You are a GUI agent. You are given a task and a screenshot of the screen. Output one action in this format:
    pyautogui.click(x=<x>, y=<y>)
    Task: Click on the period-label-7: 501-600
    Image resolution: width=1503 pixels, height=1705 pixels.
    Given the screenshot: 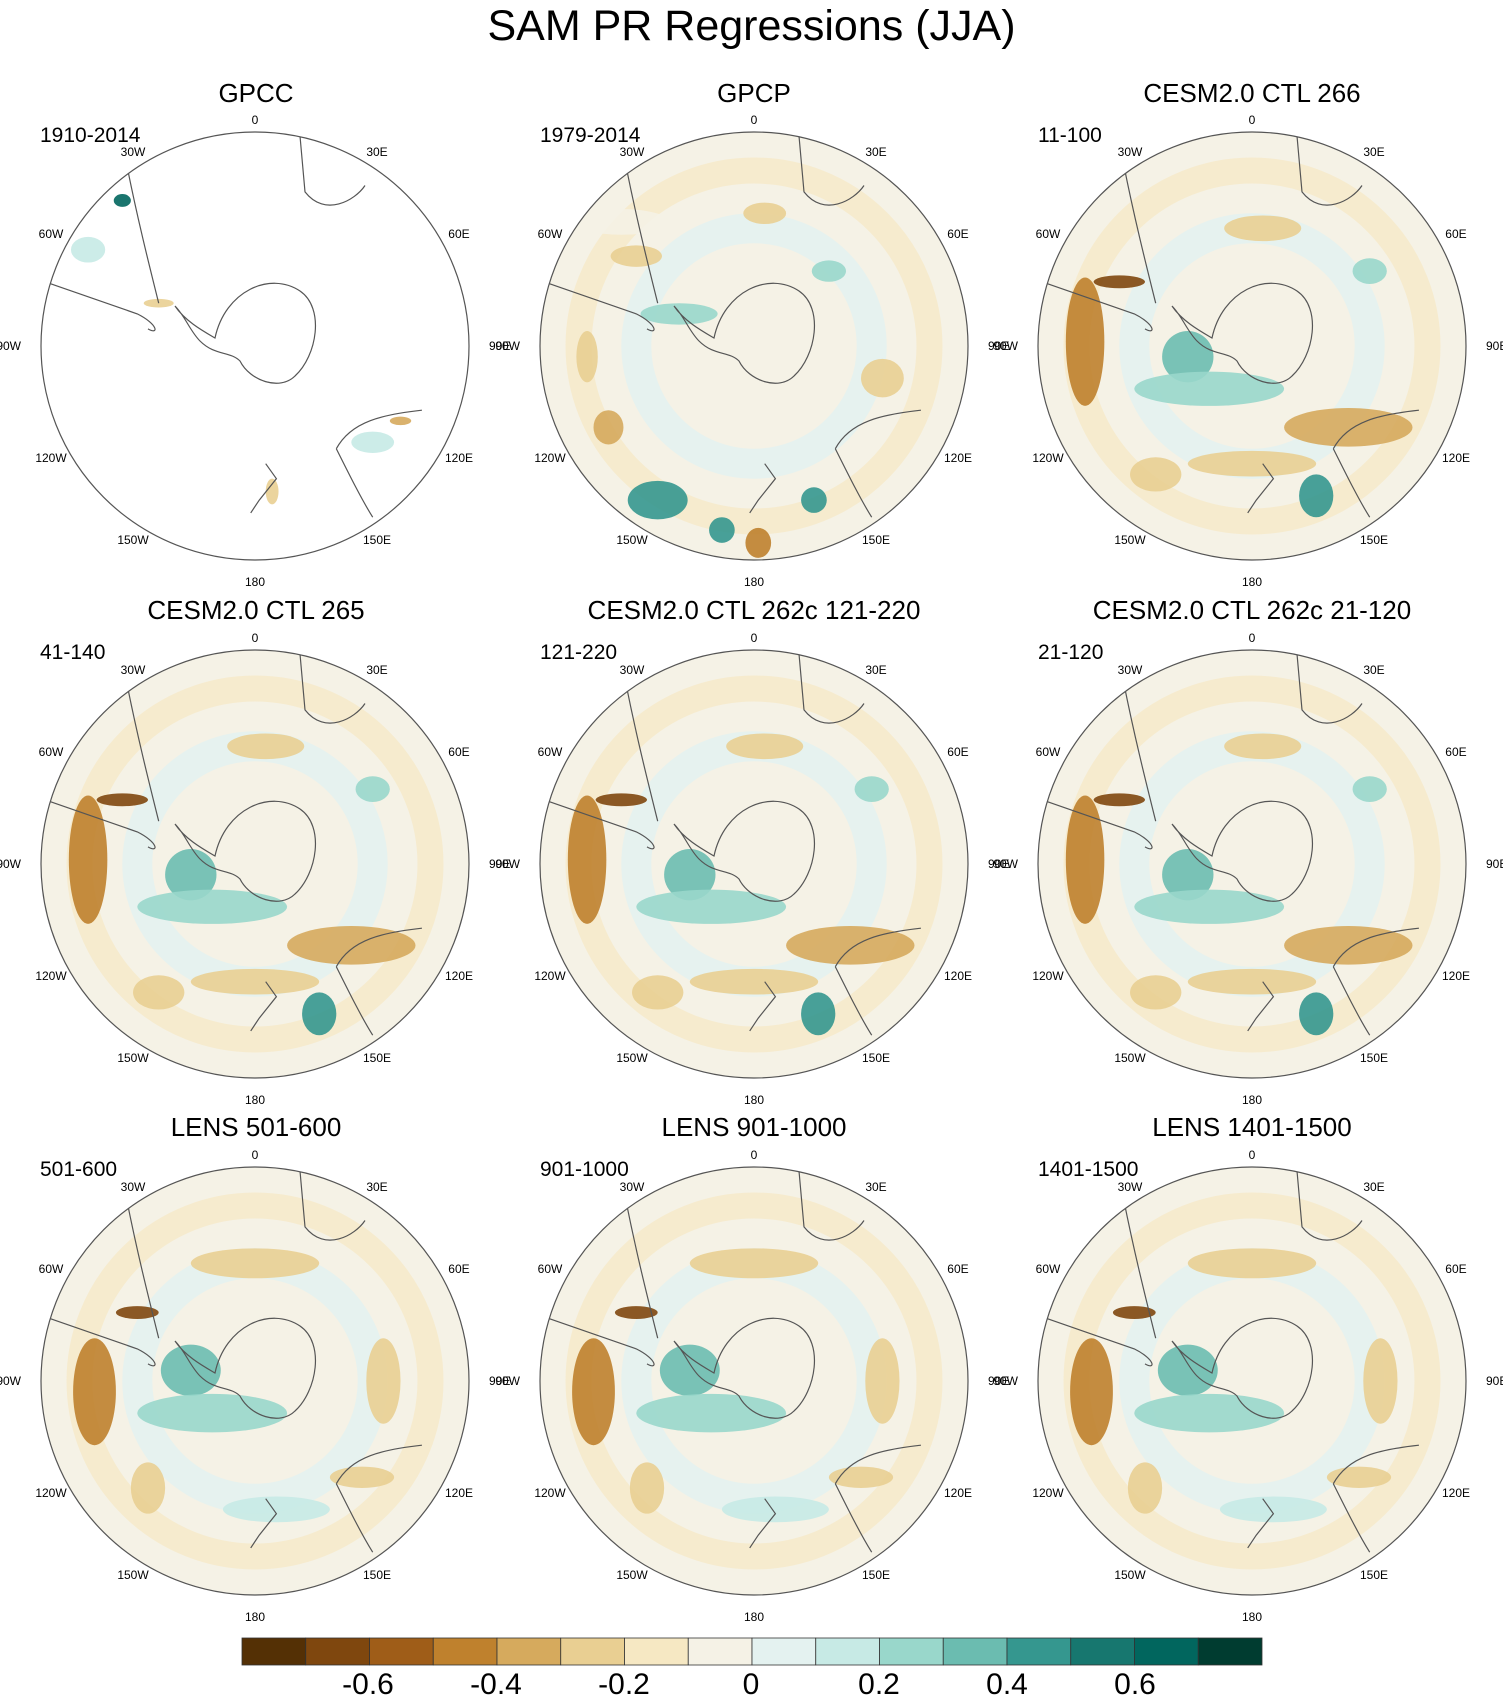 What is the action you would take?
    pyautogui.click(x=79, y=1169)
    